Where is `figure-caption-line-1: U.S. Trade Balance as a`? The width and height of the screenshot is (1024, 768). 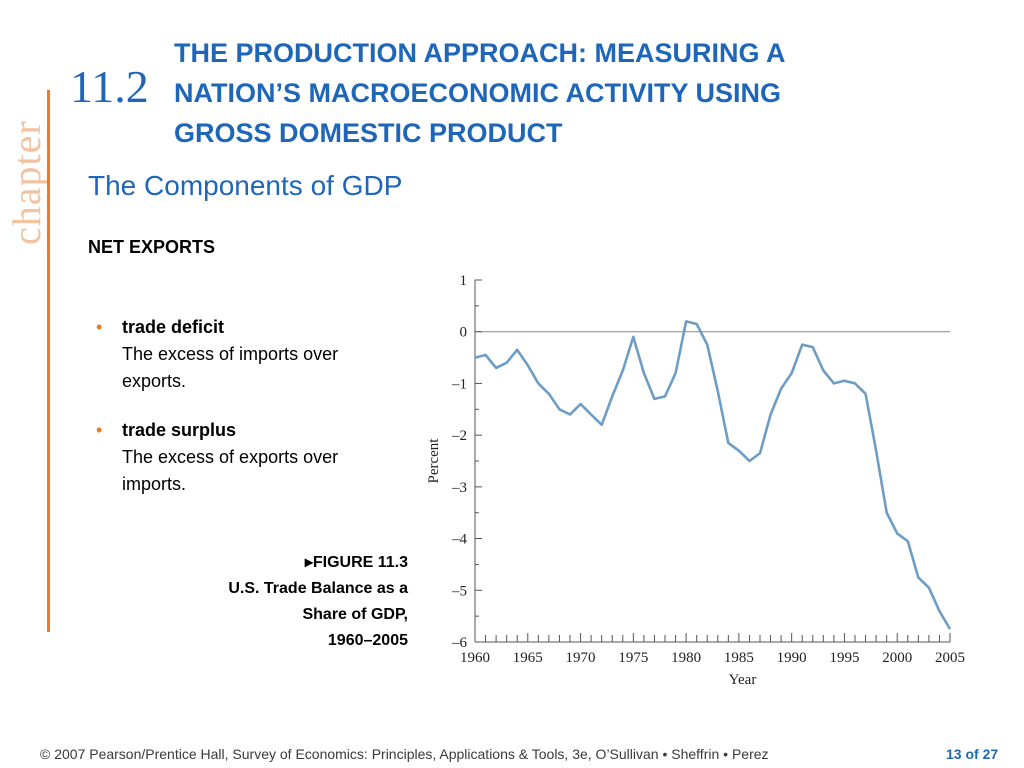 figure-caption-line-1: U.S. Trade Balance as a is located at coordinates (318, 588).